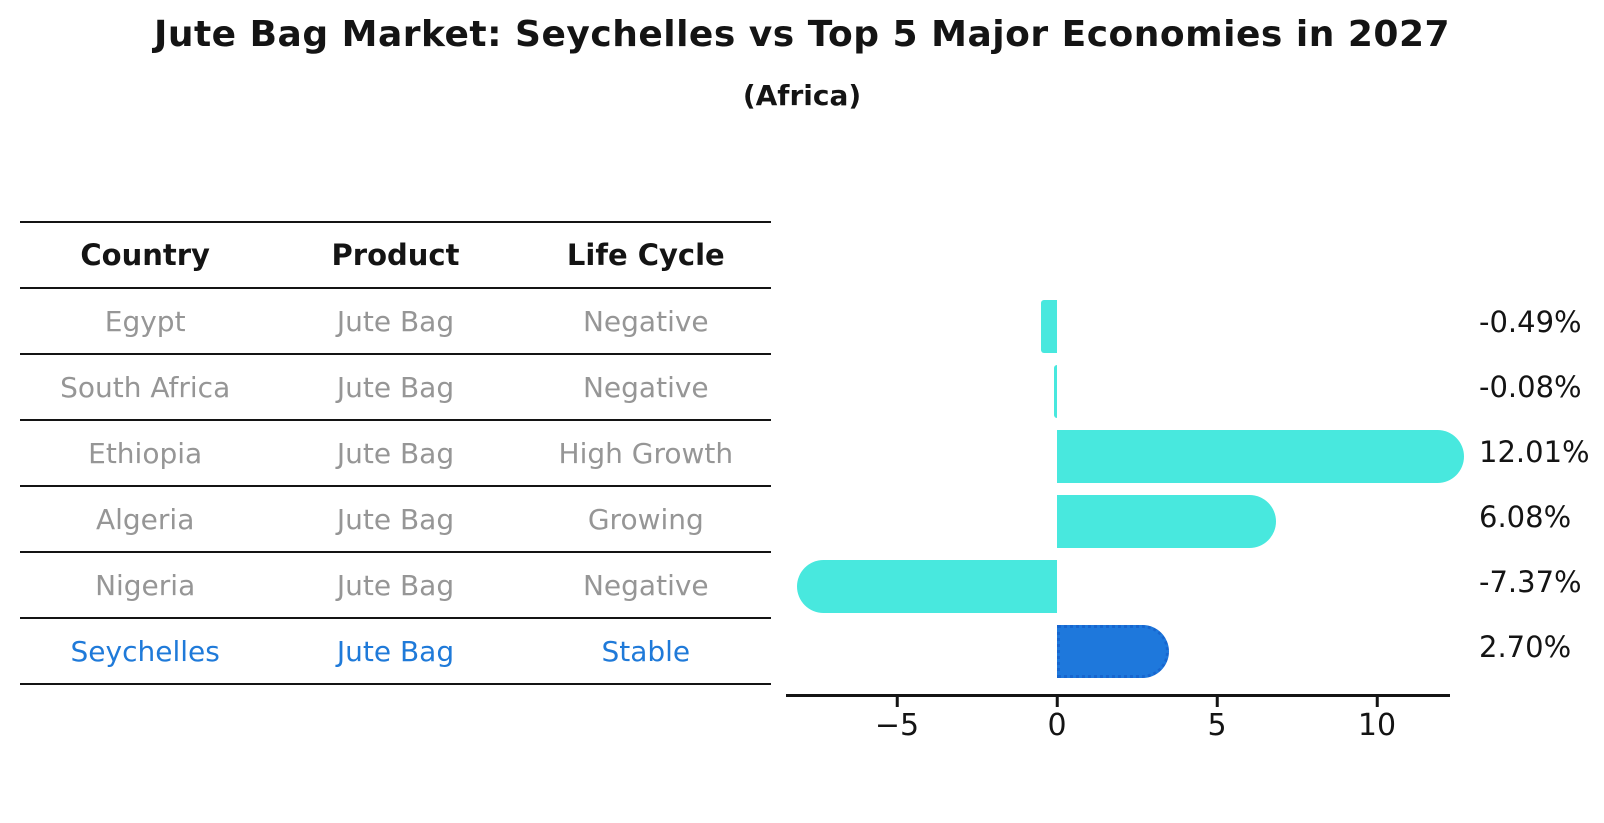  Describe the element at coordinates (1377, 725) in the screenshot. I see `x-axis-tick-label: 10` at that location.